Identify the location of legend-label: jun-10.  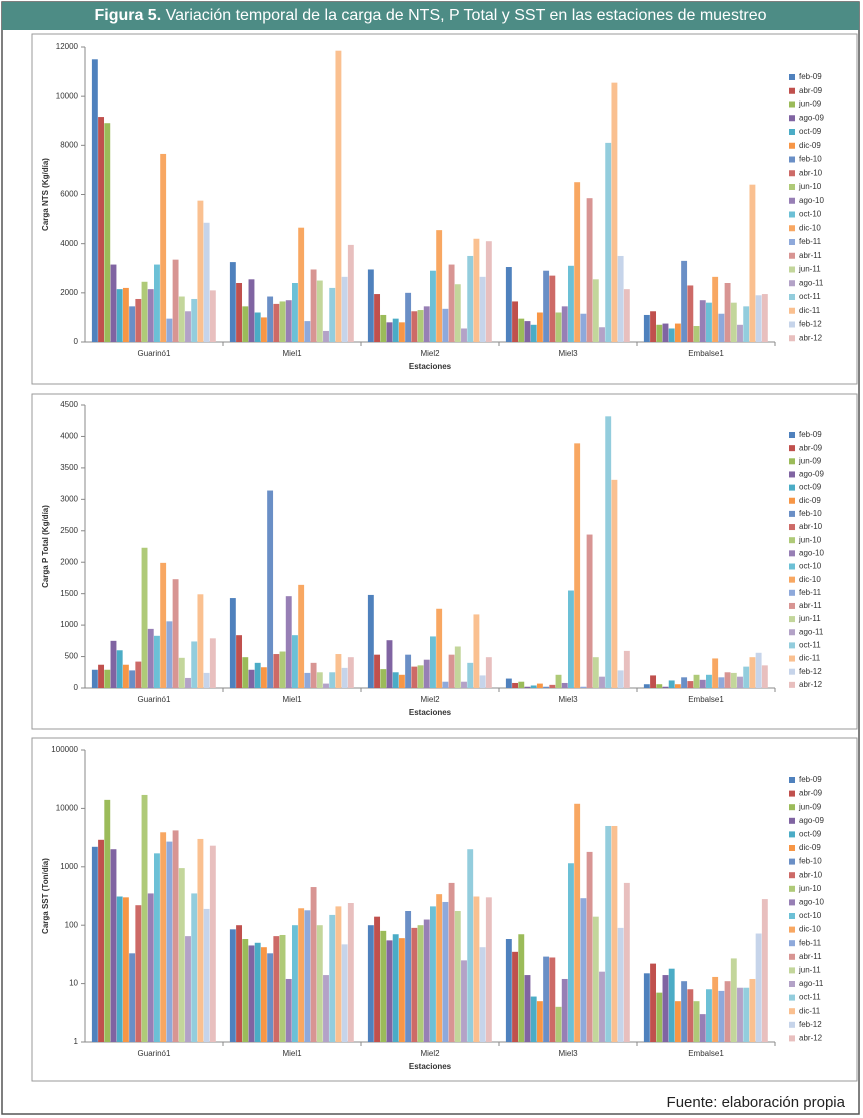
(810, 186).